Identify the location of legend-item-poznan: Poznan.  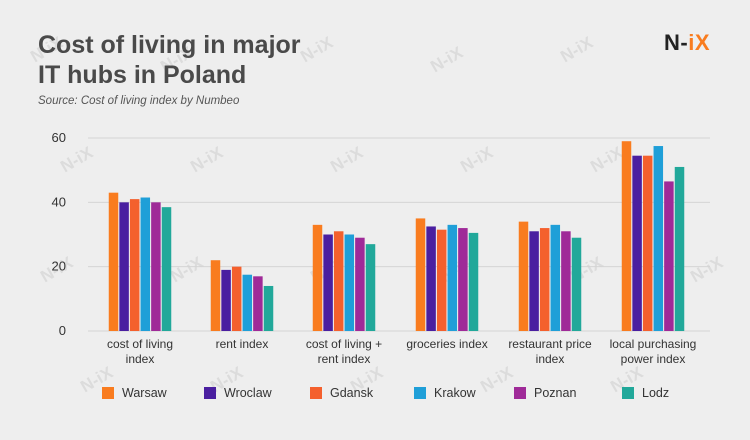
(545, 393).